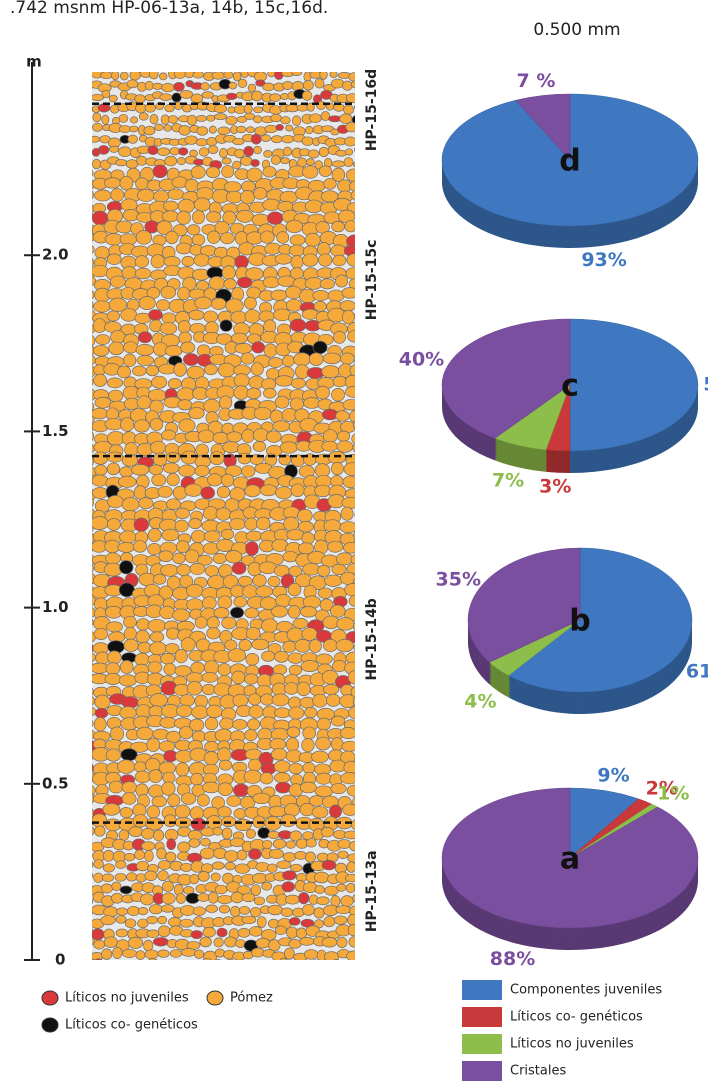  I want to click on scale-label: 1.0, so click(55, 607).